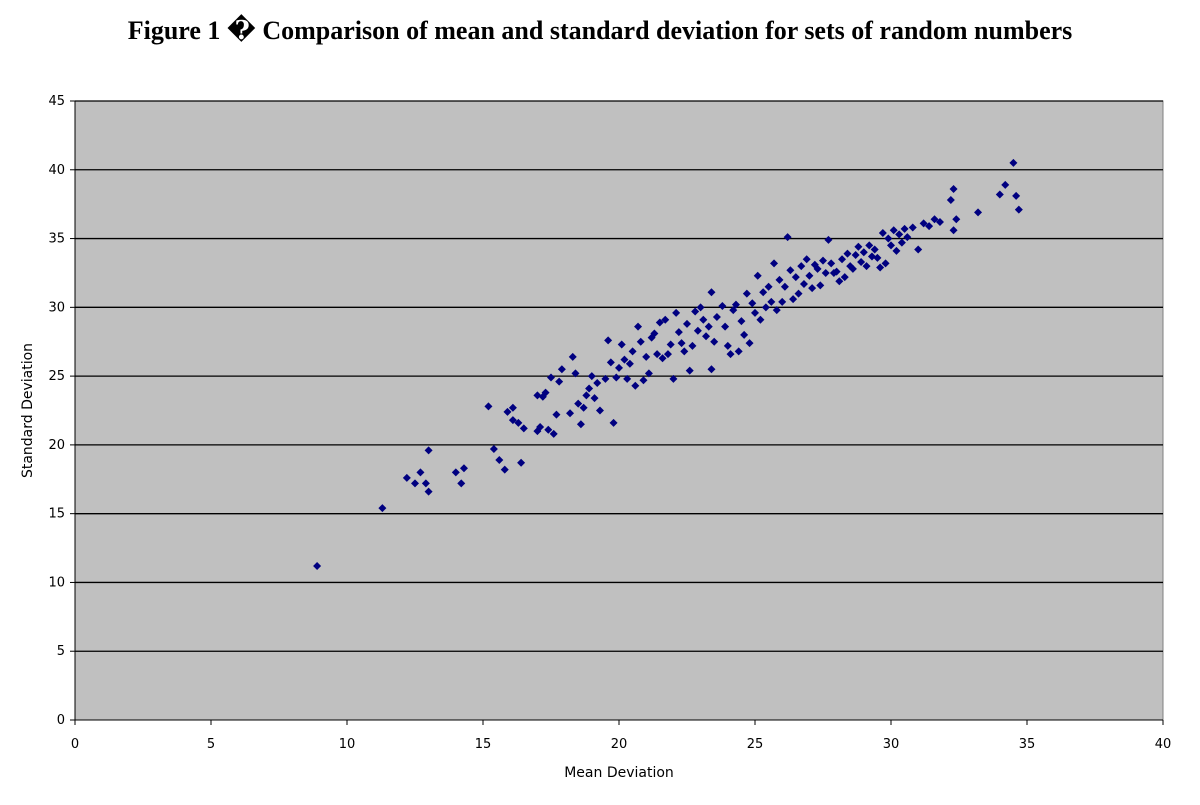  What do you see at coordinates (56, 307) in the screenshot?
I see `y-tick-label: 30` at bounding box center [56, 307].